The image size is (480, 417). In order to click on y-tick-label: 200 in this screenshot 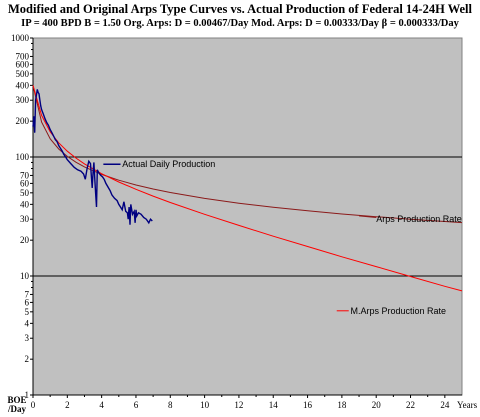, I will do `click(23, 121)`.